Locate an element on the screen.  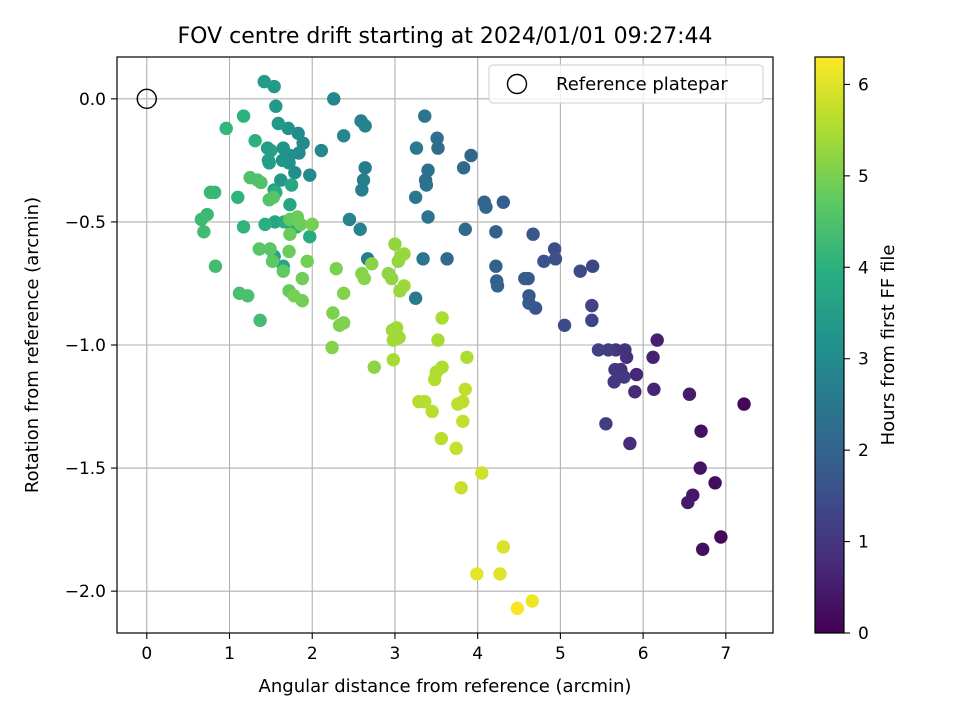
legend: Reference platepar is located at coordinates (626, 84).